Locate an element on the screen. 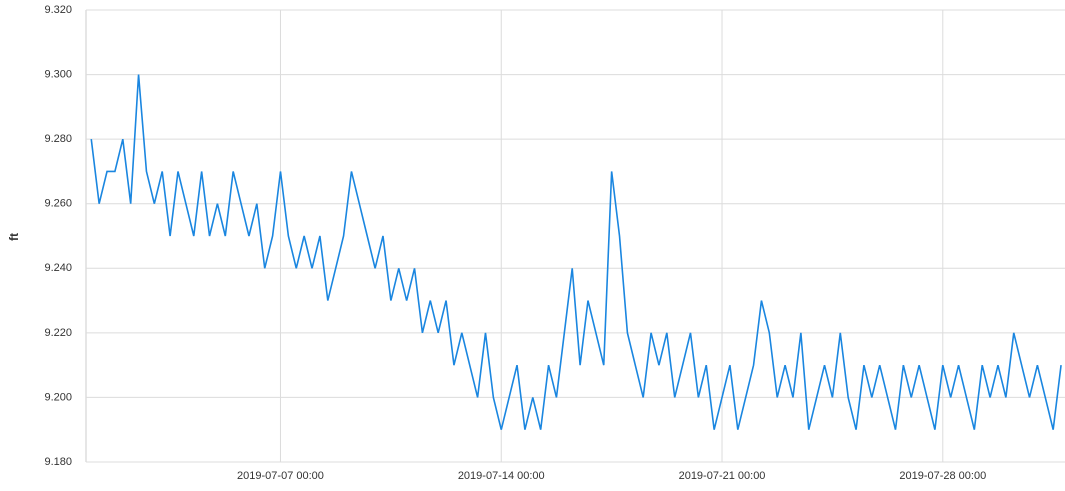 The image size is (1065, 491). y-tick-label: 9.220 is located at coordinates (58, 333).